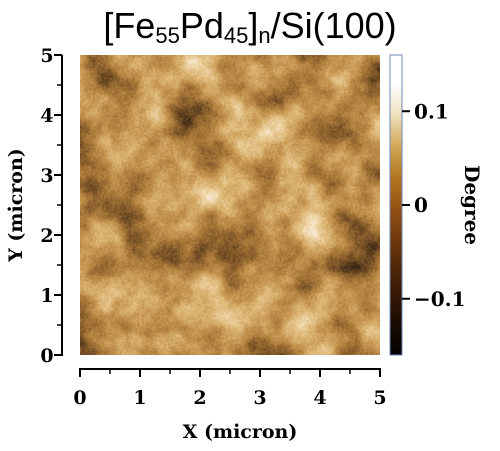 The width and height of the screenshot is (500, 451). I want to click on x-tick-label: 4, so click(319, 398).